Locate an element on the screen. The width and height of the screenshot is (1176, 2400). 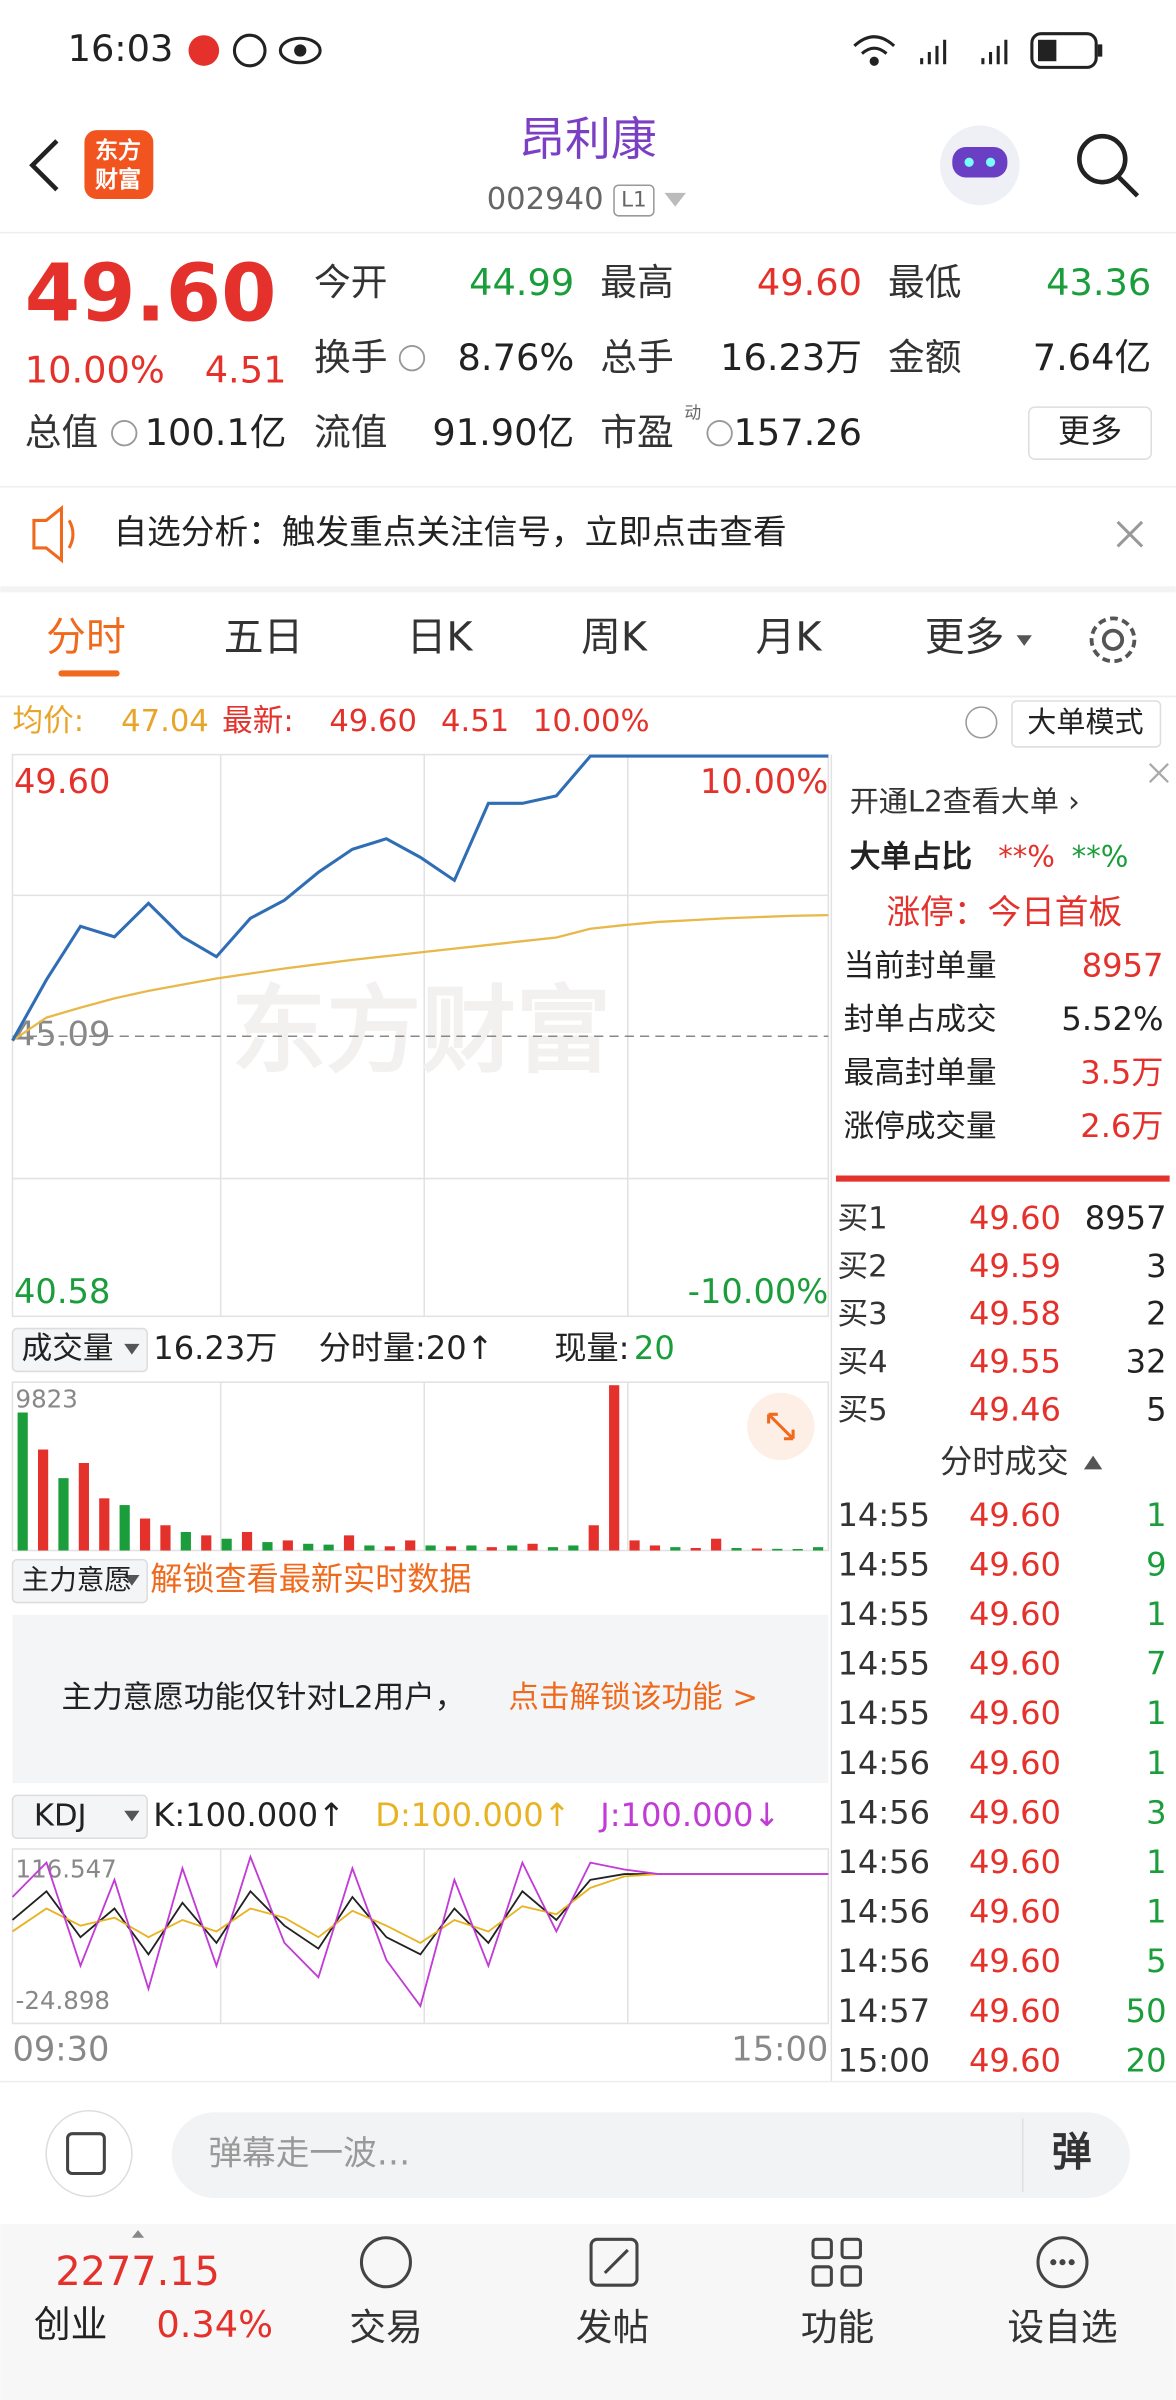
level: L1 is located at coordinates (634, 200).